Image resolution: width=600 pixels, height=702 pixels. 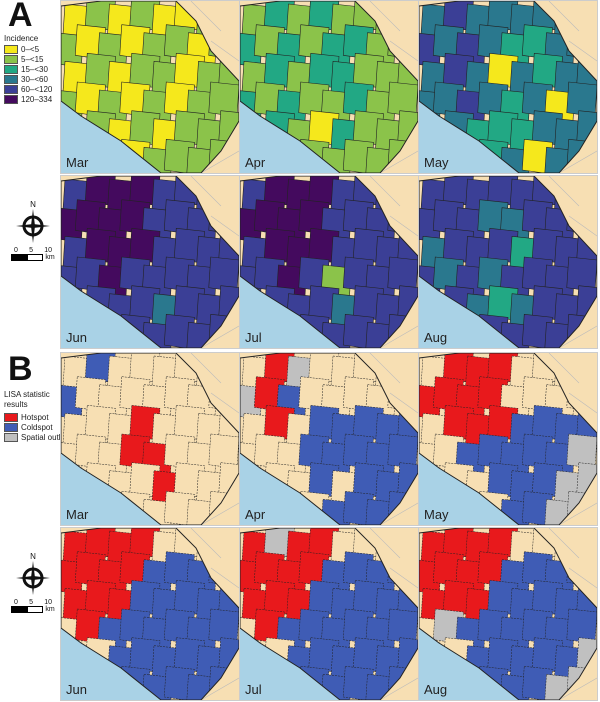 What do you see at coordinates (35, 417) in the screenshot?
I see `legend-label: Hotspot` at bounding box center [35, 417].